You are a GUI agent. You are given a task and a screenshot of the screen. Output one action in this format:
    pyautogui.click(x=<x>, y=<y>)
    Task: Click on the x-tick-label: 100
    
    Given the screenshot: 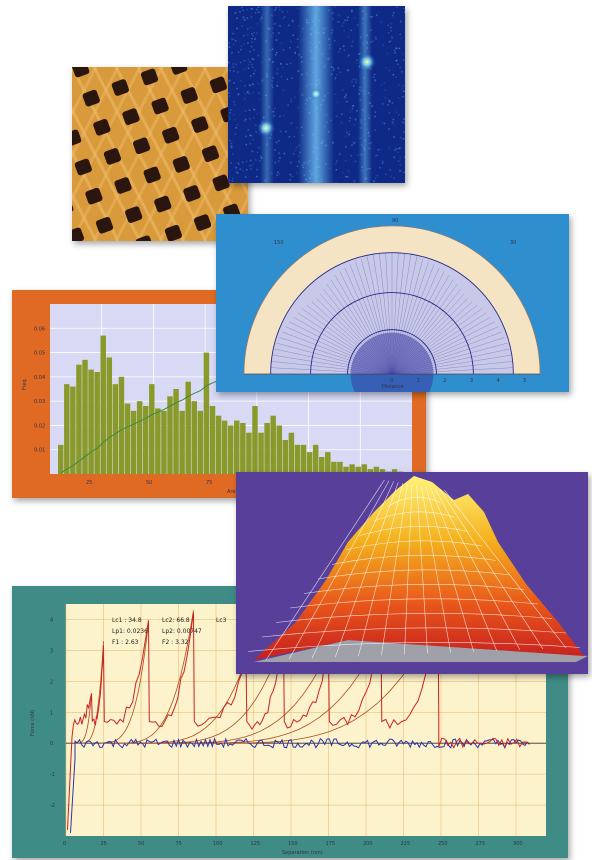 What is the action you would take?
    pyautogui.click(x=218, y=844)
    